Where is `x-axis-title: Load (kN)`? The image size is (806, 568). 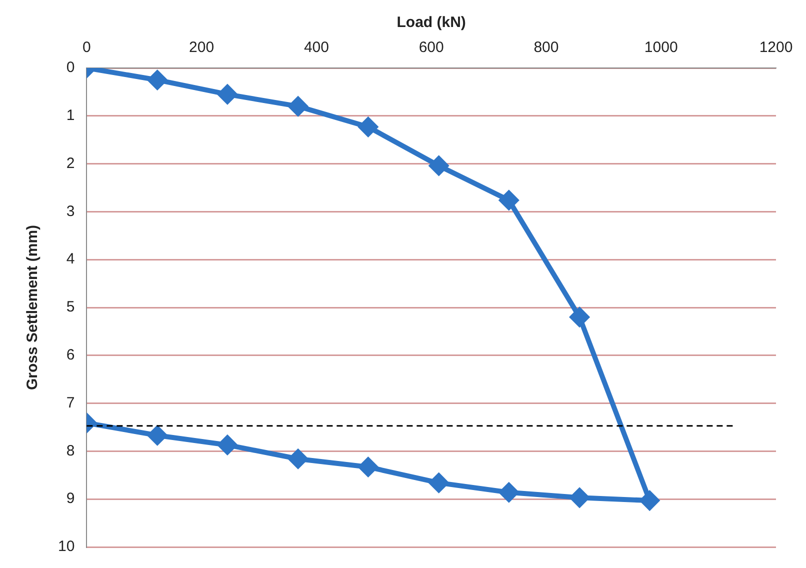
x-axis-title: Load (kN) is located at coordinates (431, 23).